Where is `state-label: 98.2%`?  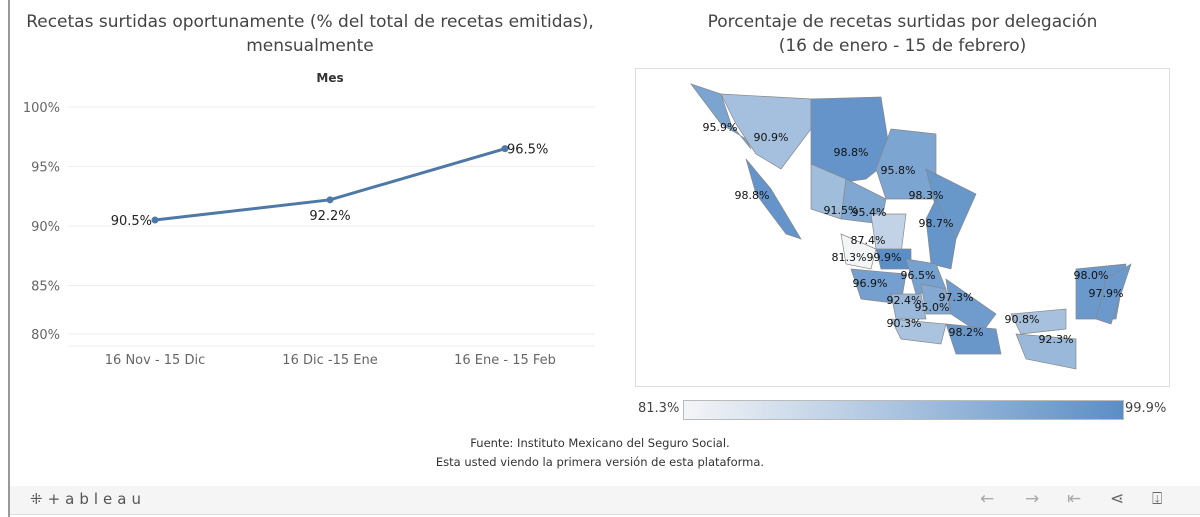 state-label: 98.2% is located at coordinates (966, 332).